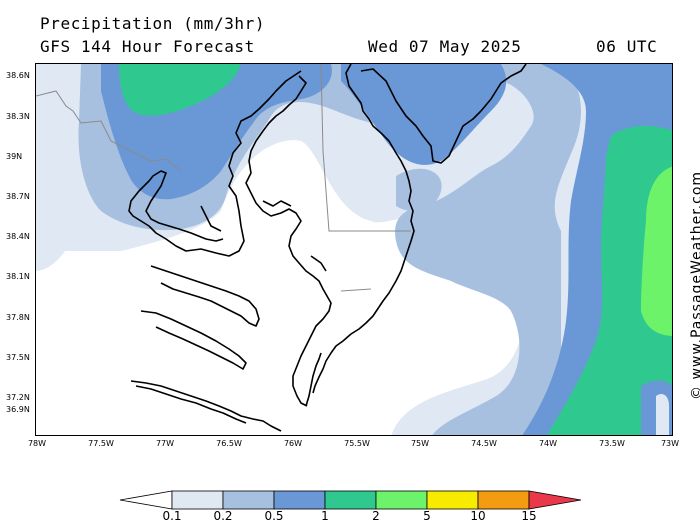  I want to click on legend-swatch-high, so click(555, 500).